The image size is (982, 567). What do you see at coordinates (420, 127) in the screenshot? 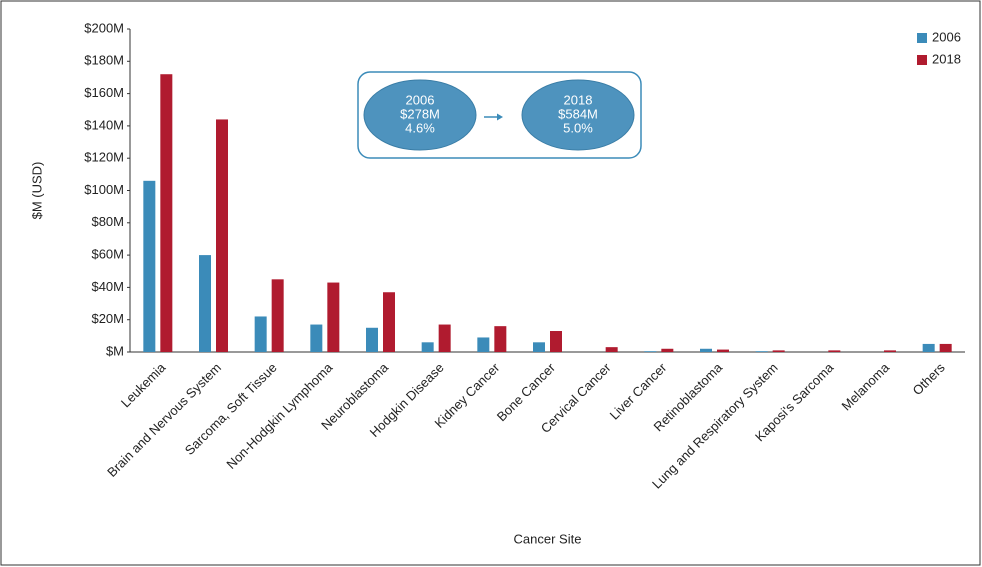
I see `annotation-text: 4.6%` at bounding box center [420, 127].